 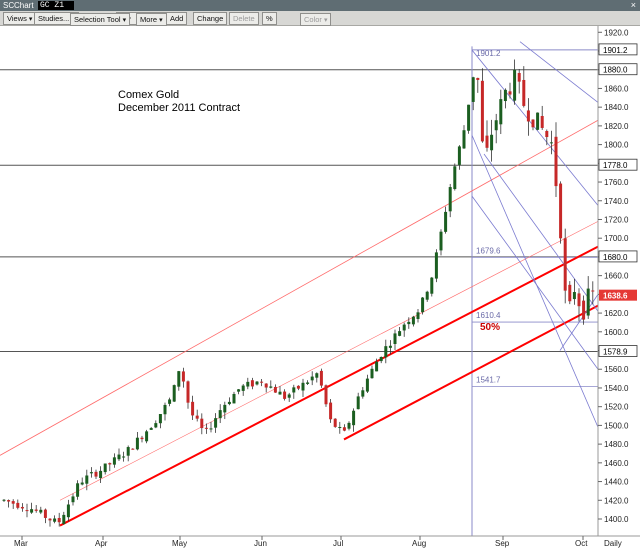 I want to click on selection-tool-select: Selection Tool, so click(x=100, y=19).